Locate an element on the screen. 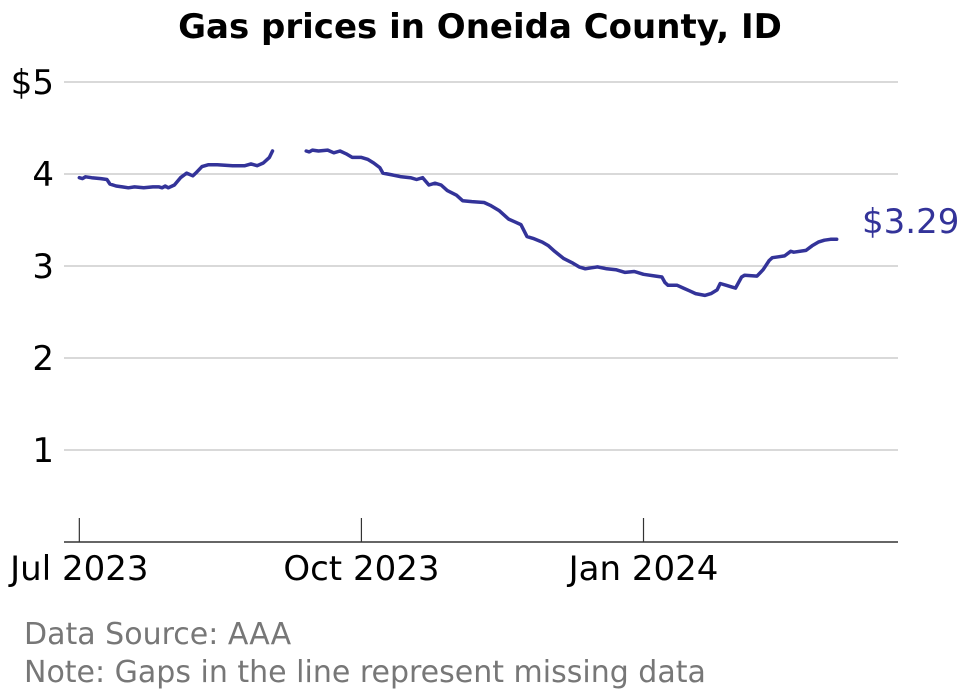 The height and width of the screenshot is (699, 980). y-axis-ticks: 1 2 3 4 $5 is located at coordinates (32, 267).